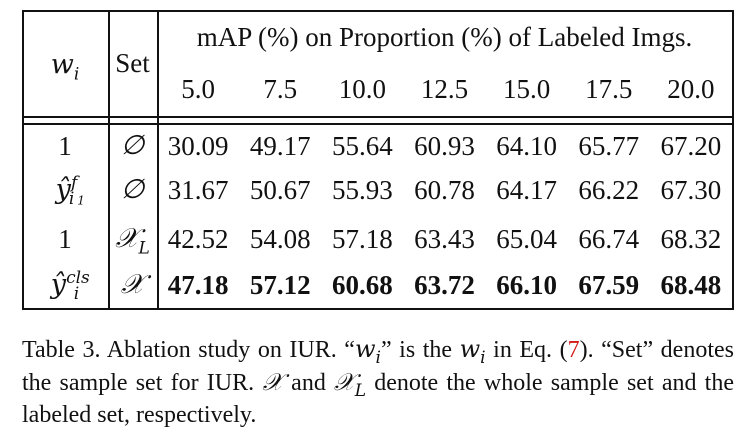  Describe the element at coordinates (198, 146) in the screenshot. I see `map-value-cell: 30.09` at that location.